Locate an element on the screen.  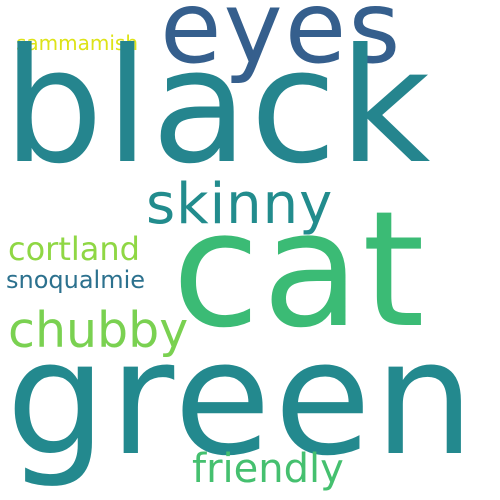
word-skinny: skinny is located at coordinates (240, 204).